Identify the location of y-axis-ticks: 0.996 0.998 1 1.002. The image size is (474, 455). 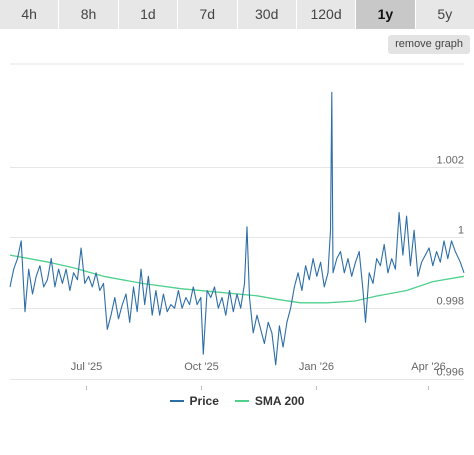
(450, 267).